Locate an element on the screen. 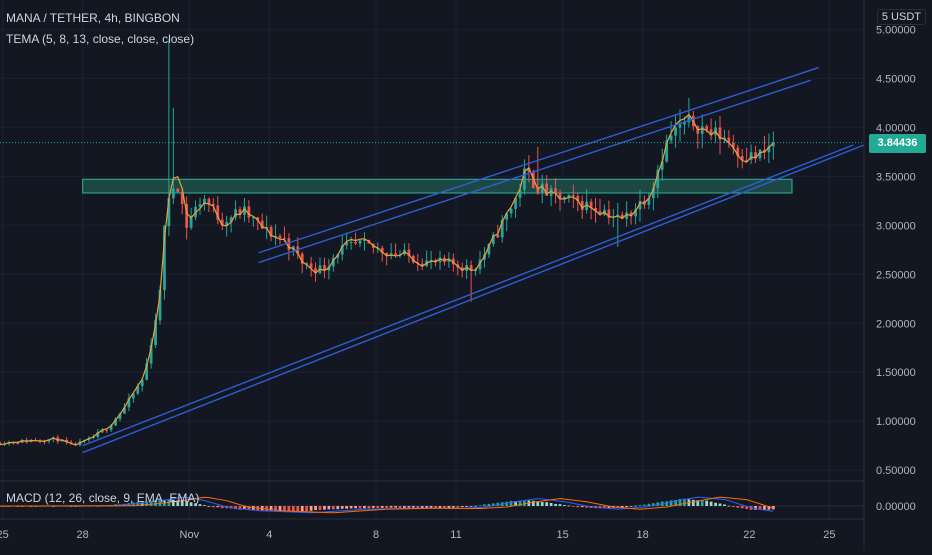 The image size is (932, 555). y-tick-label: 1.00000 is located at coordinates (896, 422).